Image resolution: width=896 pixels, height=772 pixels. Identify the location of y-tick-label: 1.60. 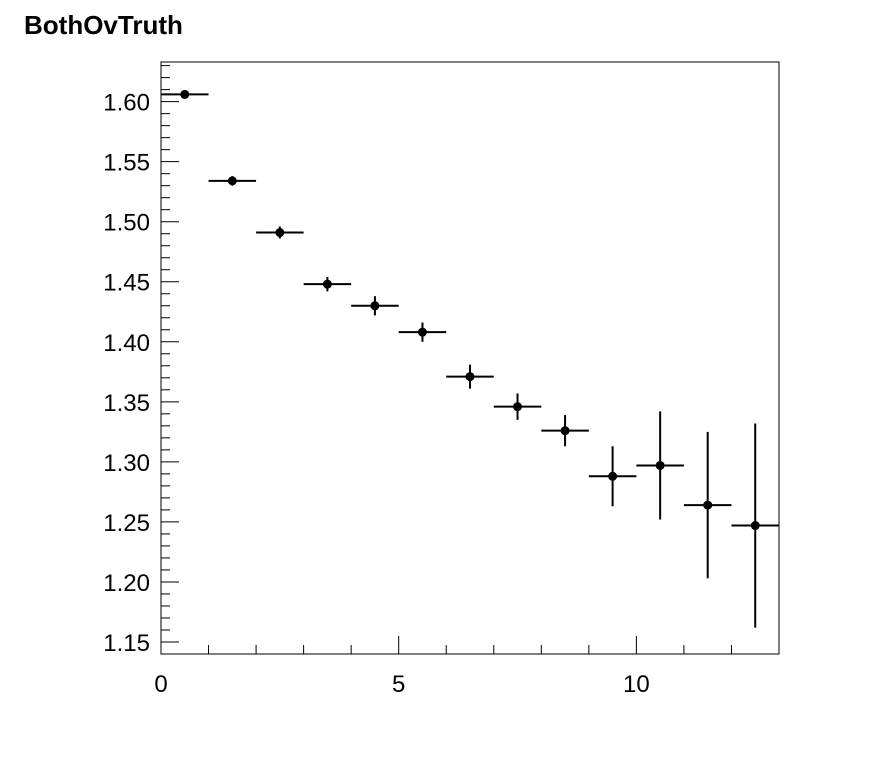
(126, 103).